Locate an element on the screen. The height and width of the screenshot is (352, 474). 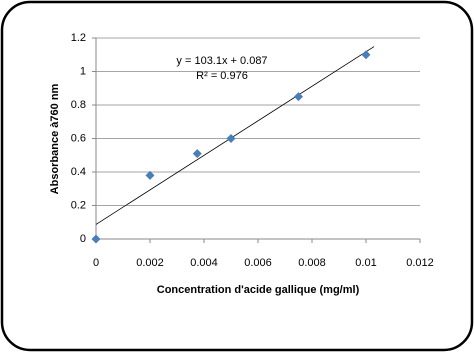
x-tick-label: 0 is located at coordinates (96, 263).